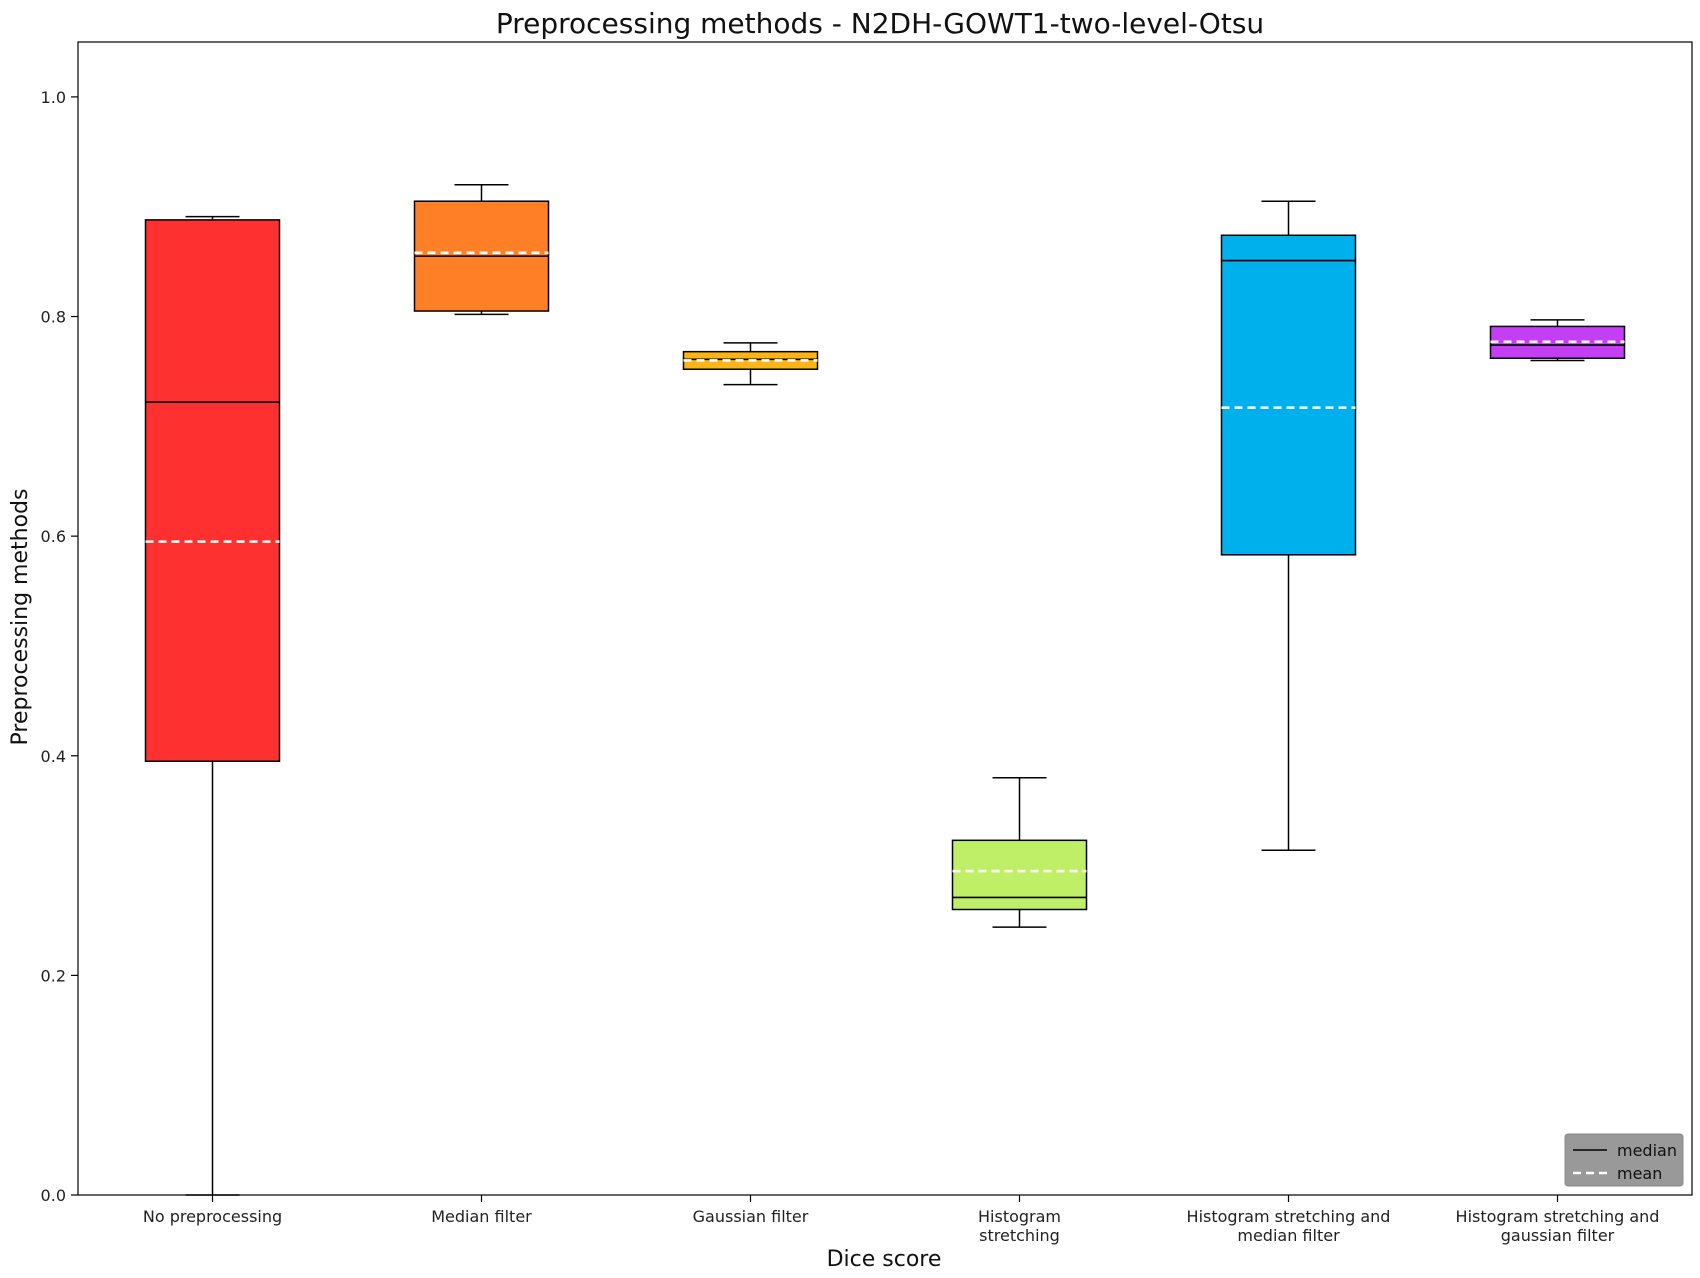 This screenshot has height=1278, width=1700. Describe the element at coordinates (1558, 1235) in the screenshot. I see `x-tick-label: gaussian filter` at that location.